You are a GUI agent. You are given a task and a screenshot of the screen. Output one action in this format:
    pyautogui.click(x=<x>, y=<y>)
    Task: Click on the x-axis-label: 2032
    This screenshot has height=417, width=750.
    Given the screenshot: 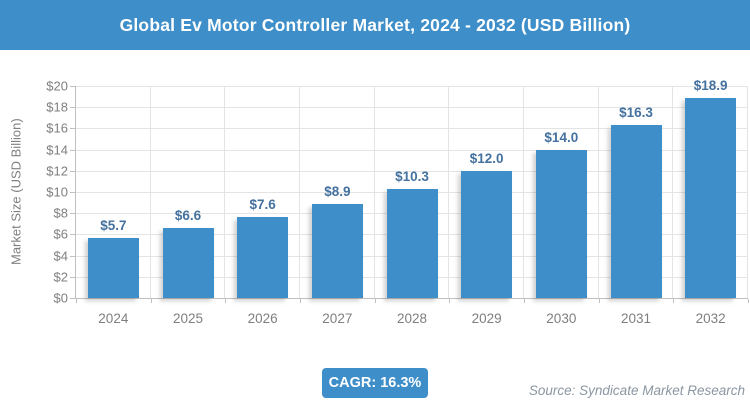 What is the action you would take?
    pyautogui.click(x=710, y=318)
    